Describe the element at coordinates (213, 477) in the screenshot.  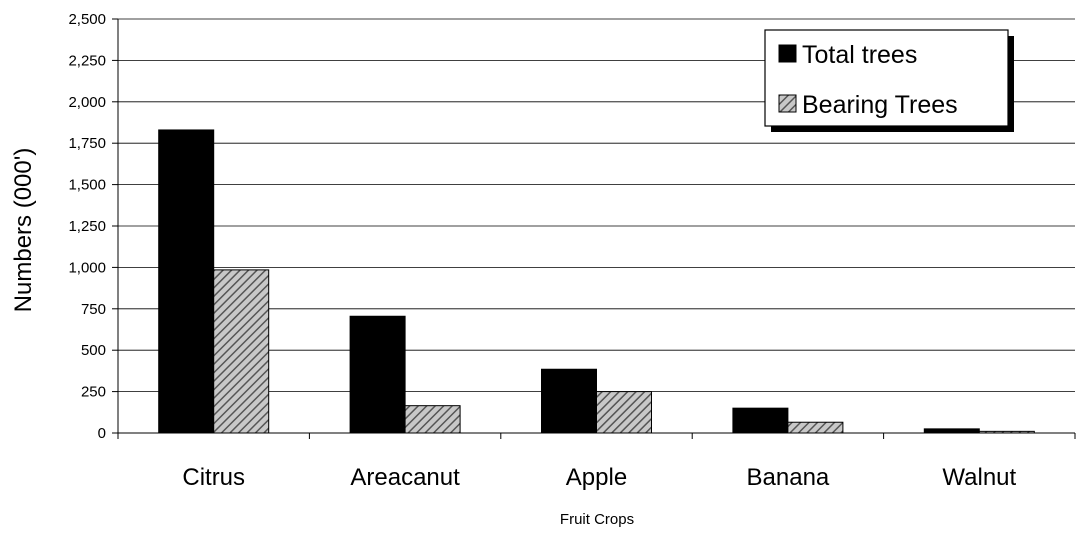
I see `x-category-label: Citrus` at that location.